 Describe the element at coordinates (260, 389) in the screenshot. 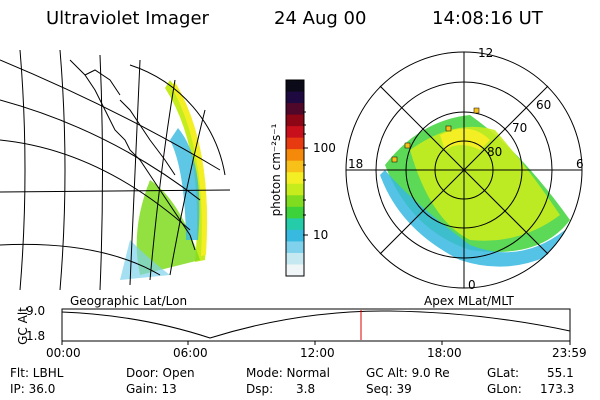

I see `info-dsp-label: Dsp:` at that location.